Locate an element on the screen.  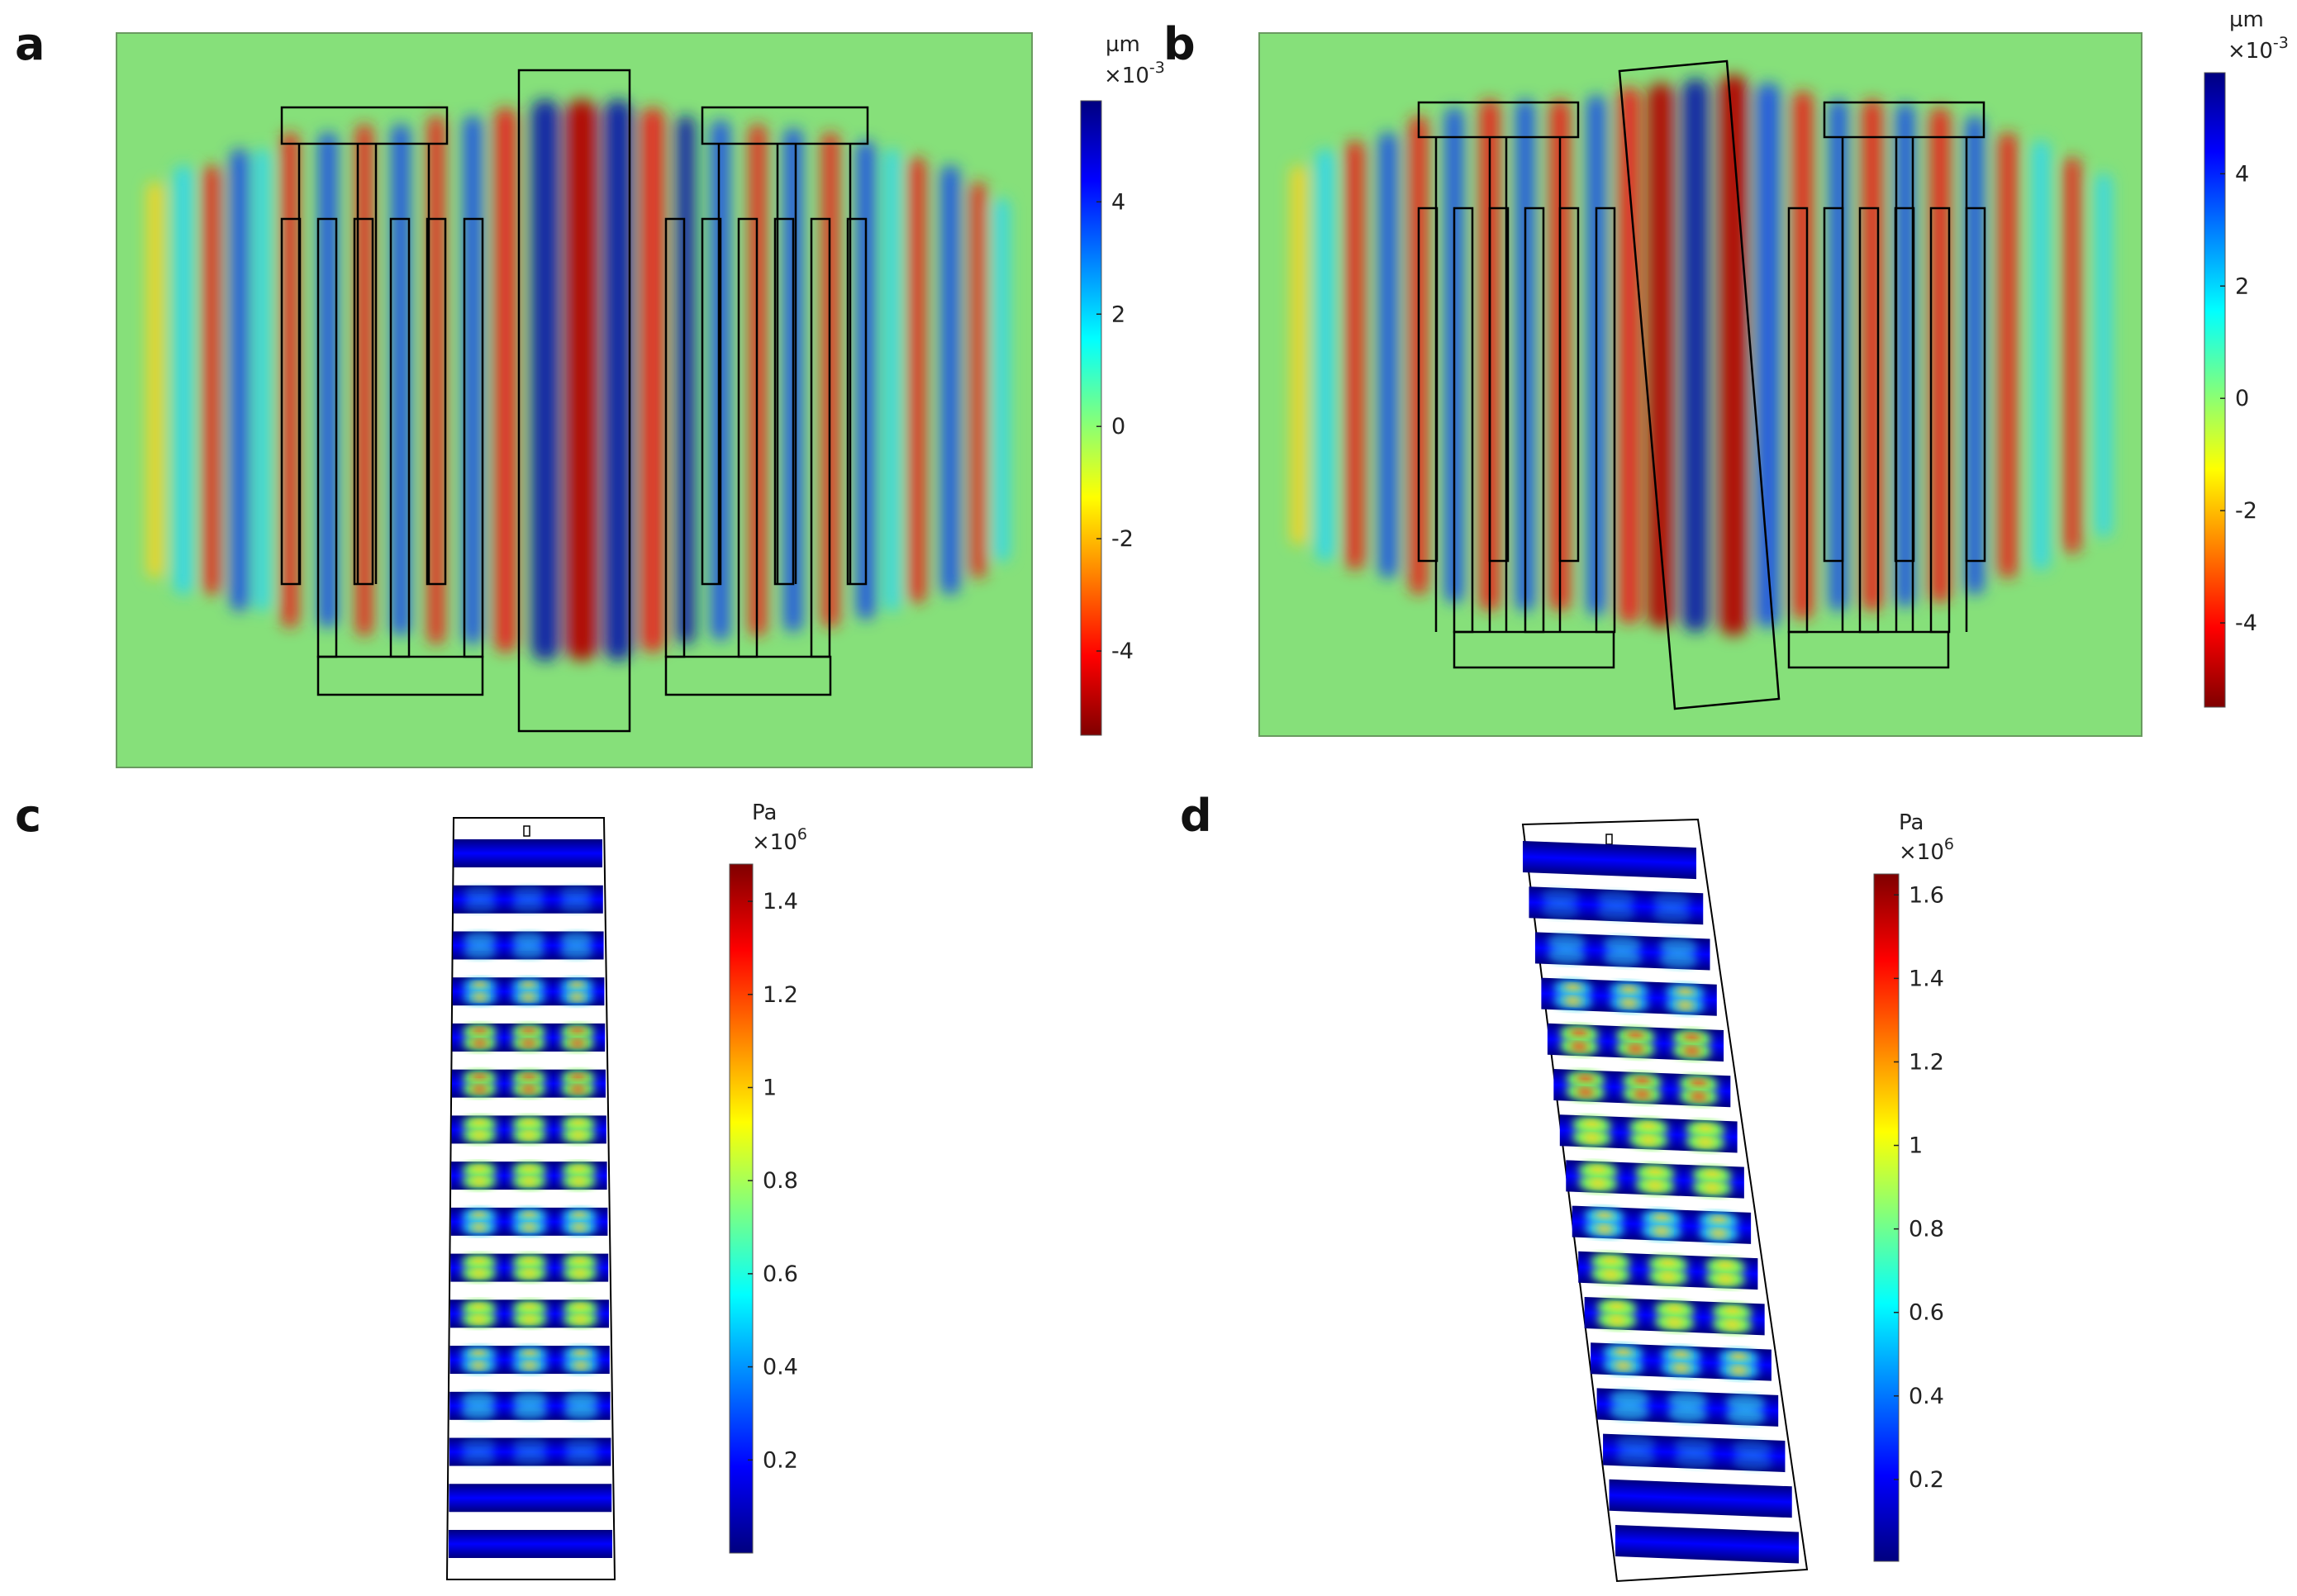
colorbar-c: Pa ×106 1.4 1.2 1 0.8 0.6 0.4 0.2 is located at coordinates (768, 1177).